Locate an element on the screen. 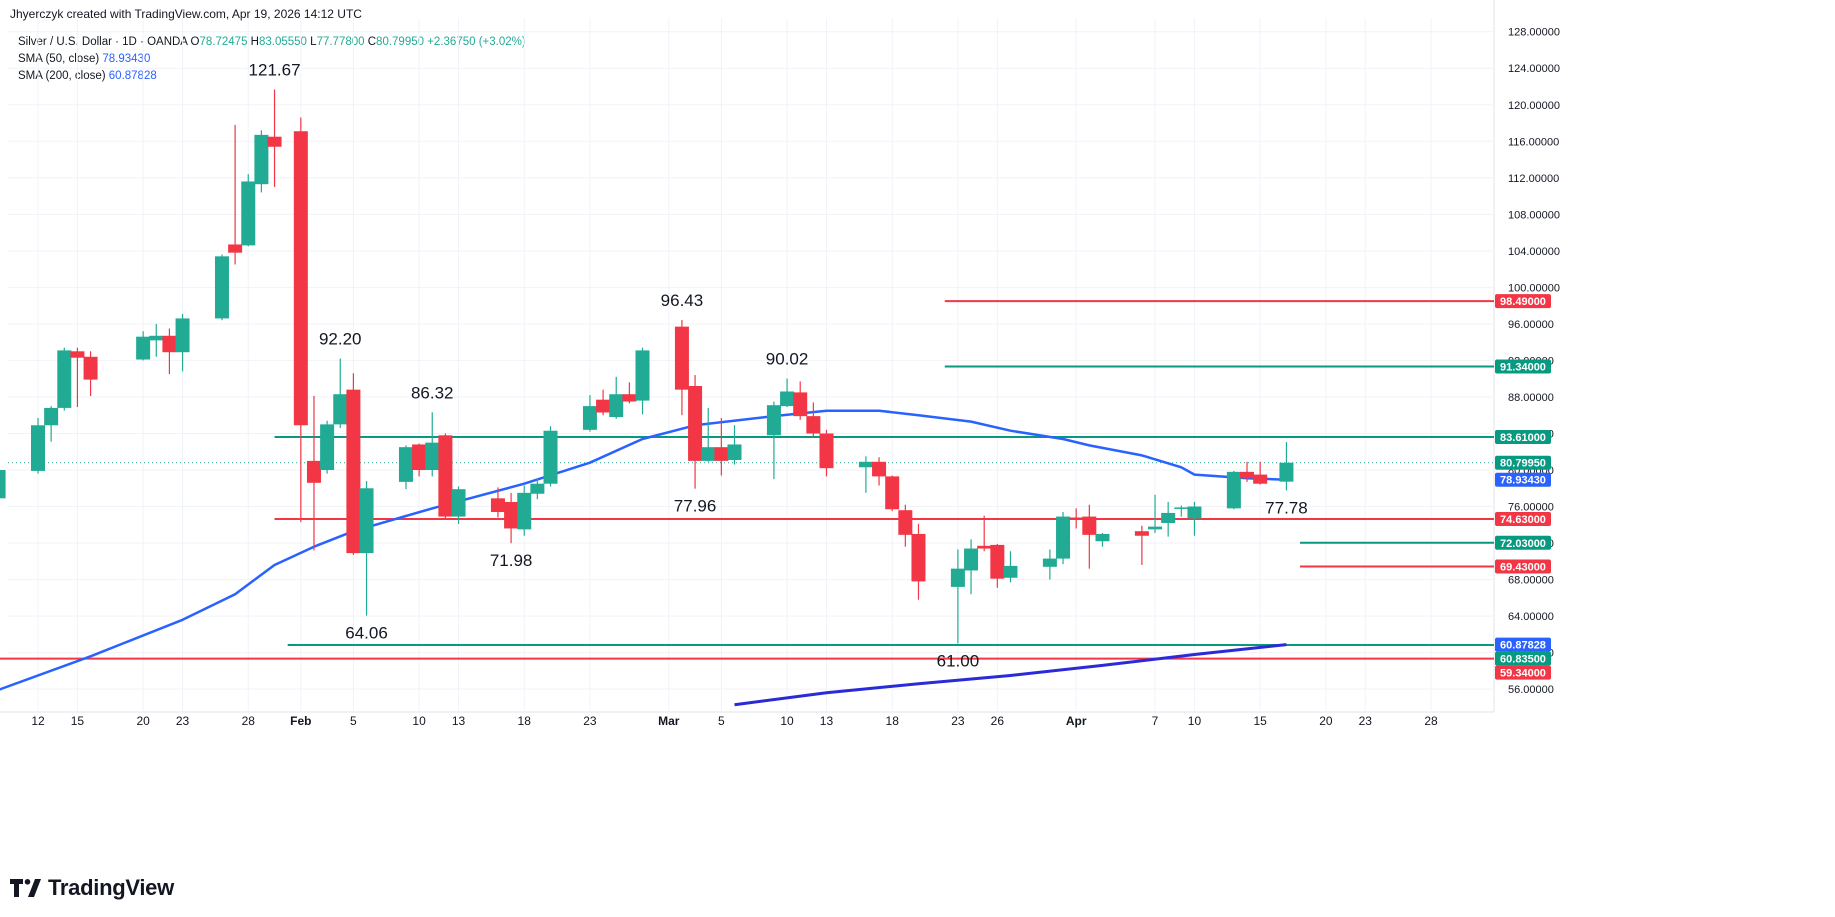 This screenshot has height=917, width=1835. x-tick-label: 7 is located at coordinates (1155, 721).